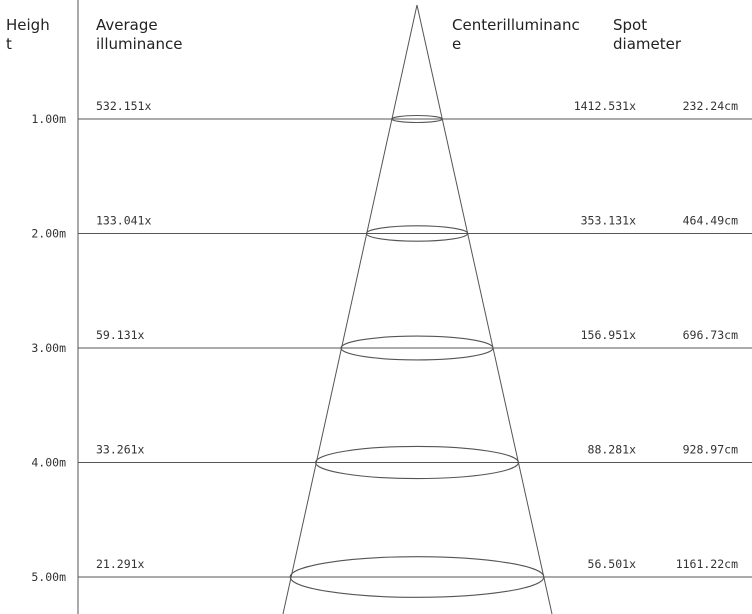 This screenshot has width=752, height=614. I want to click on average-illuminance-value-3: 59.131x, so click(120, 335).